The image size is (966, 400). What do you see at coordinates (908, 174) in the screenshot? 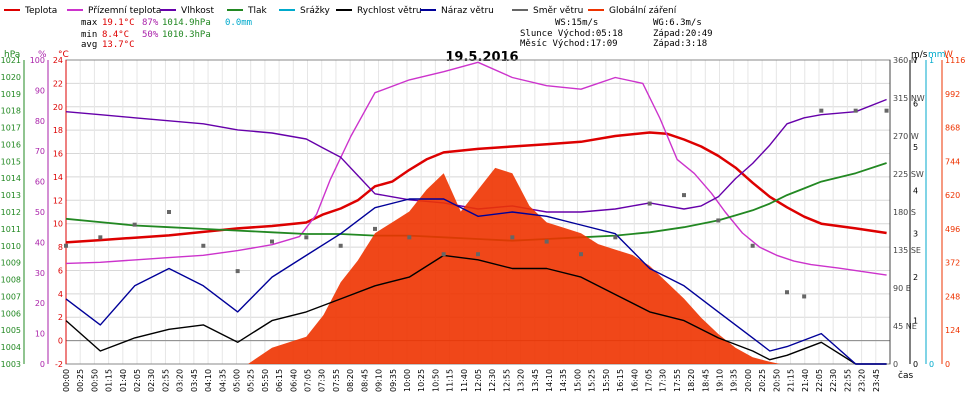
I see `axis-dir-tick-5: 225 SW` at bounding box center [908, 174].